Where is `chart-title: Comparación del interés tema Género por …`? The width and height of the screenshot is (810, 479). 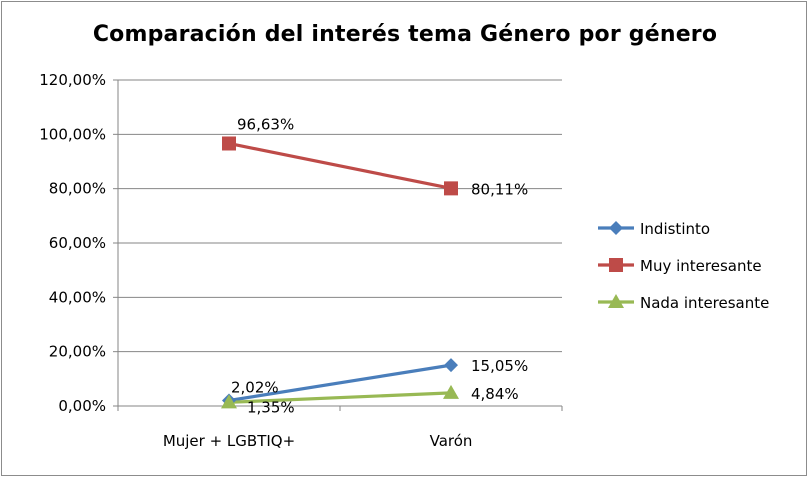 chart-title: Comparación del interés tema Género por … is located at coordinates (405, 34).